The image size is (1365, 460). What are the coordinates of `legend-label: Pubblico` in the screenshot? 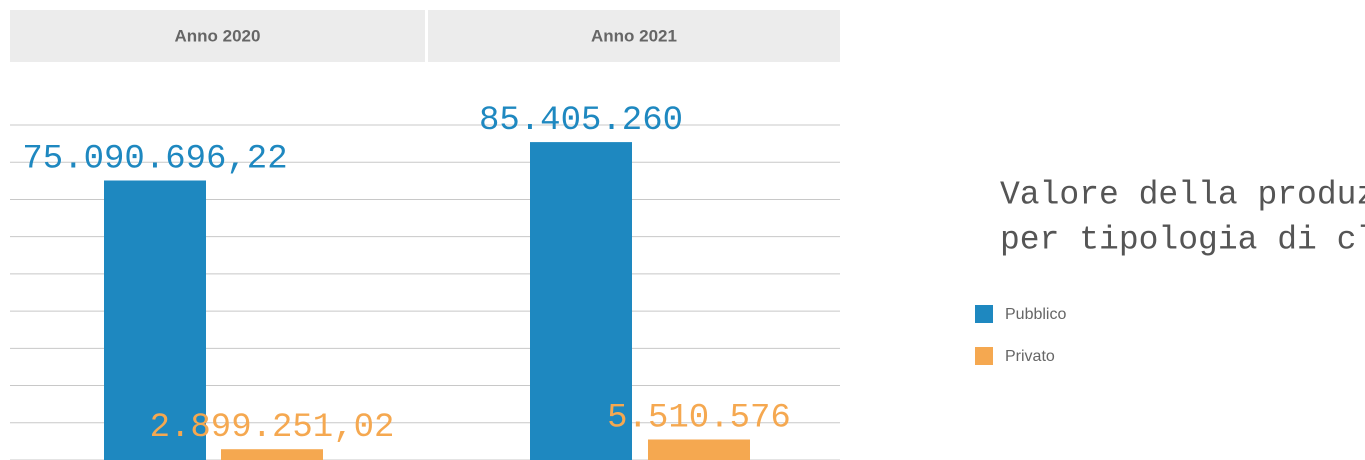 It's located at (1035, 314).